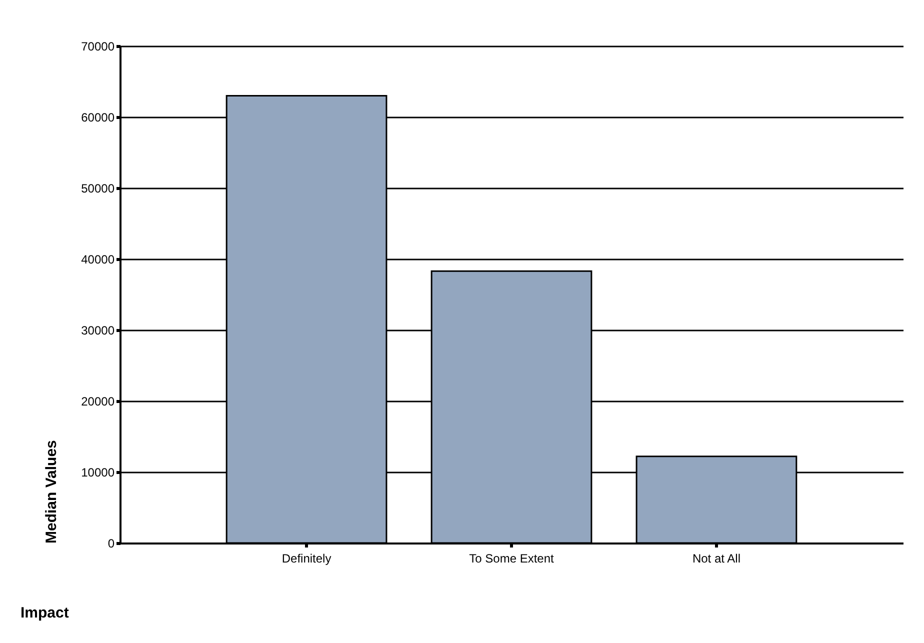 The height and width of the screenshot is (643, 924). What do you see at coordinates (98, 259) in the screenshot?
I see `y-tick-label: 40000` at bounding box center [98, 259].